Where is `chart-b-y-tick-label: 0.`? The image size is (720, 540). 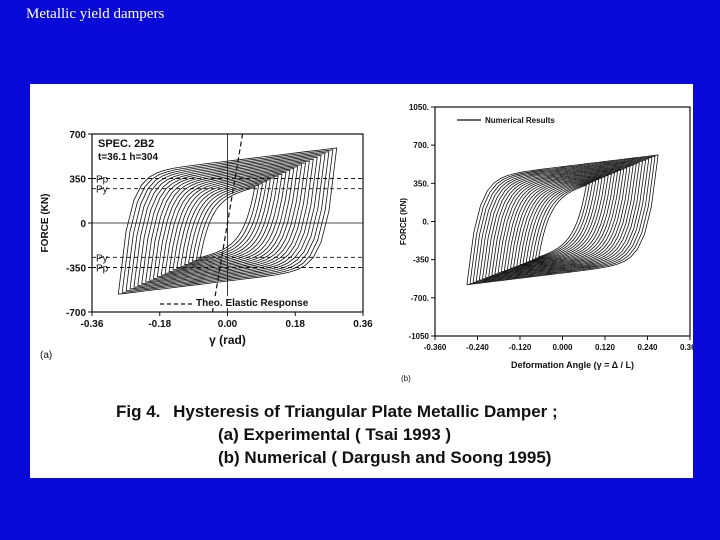 chart-b-y-tick-label: 0. is located at coordinates (425, 222).